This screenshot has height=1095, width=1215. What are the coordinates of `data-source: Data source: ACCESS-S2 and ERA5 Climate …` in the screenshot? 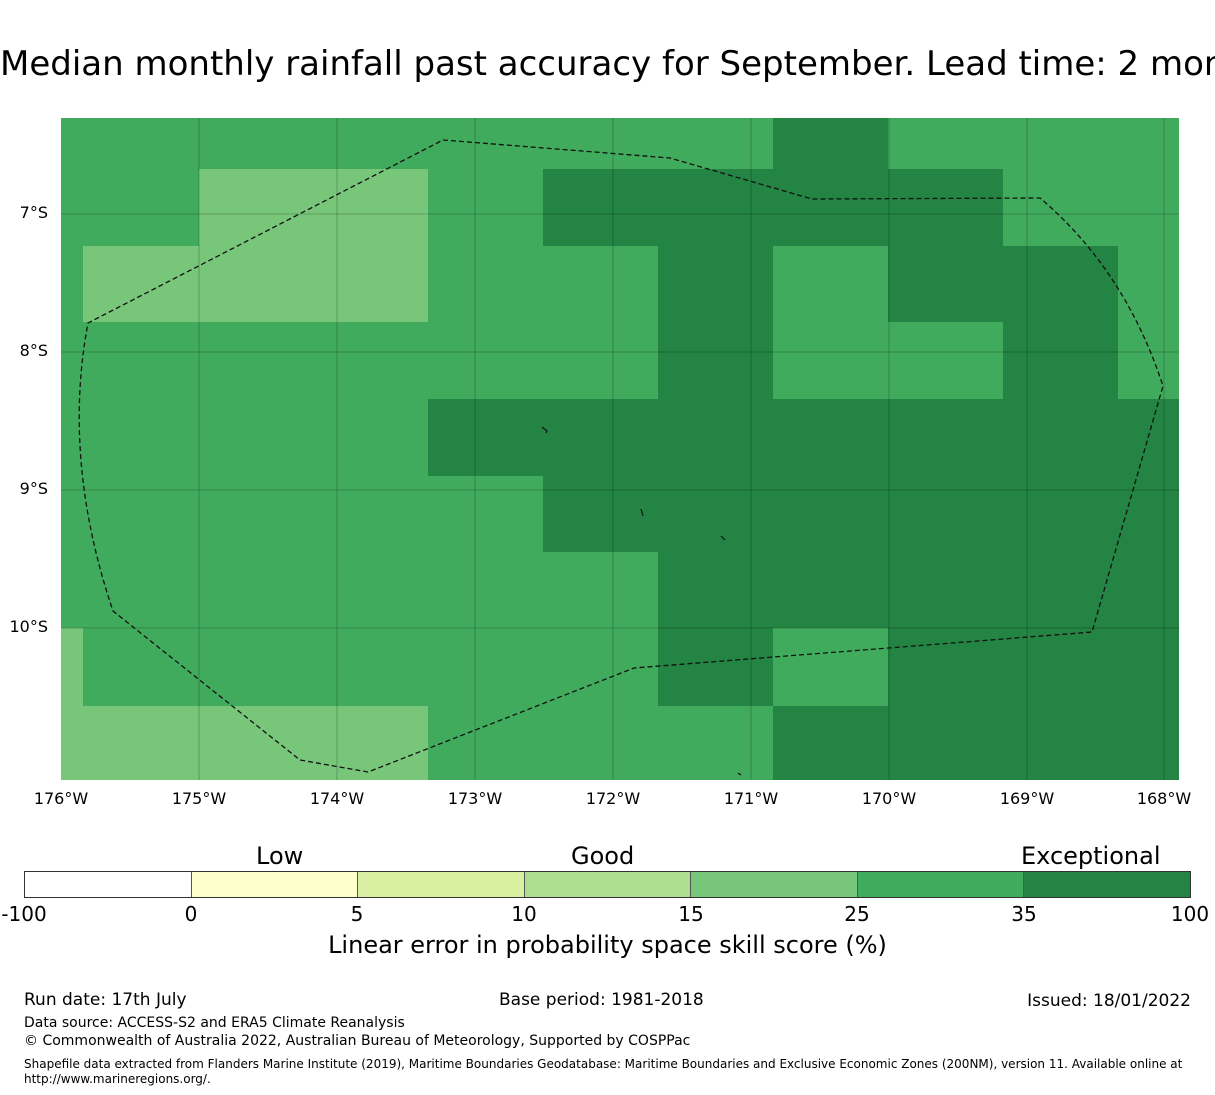 It's located at (214, 1023).